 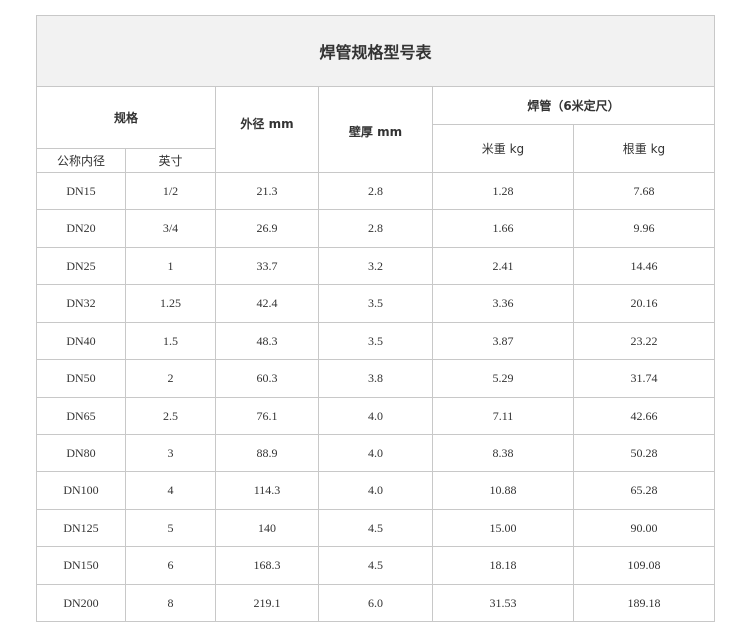 I want to click on table-cell: 5.29, so click(x=503, y=378).